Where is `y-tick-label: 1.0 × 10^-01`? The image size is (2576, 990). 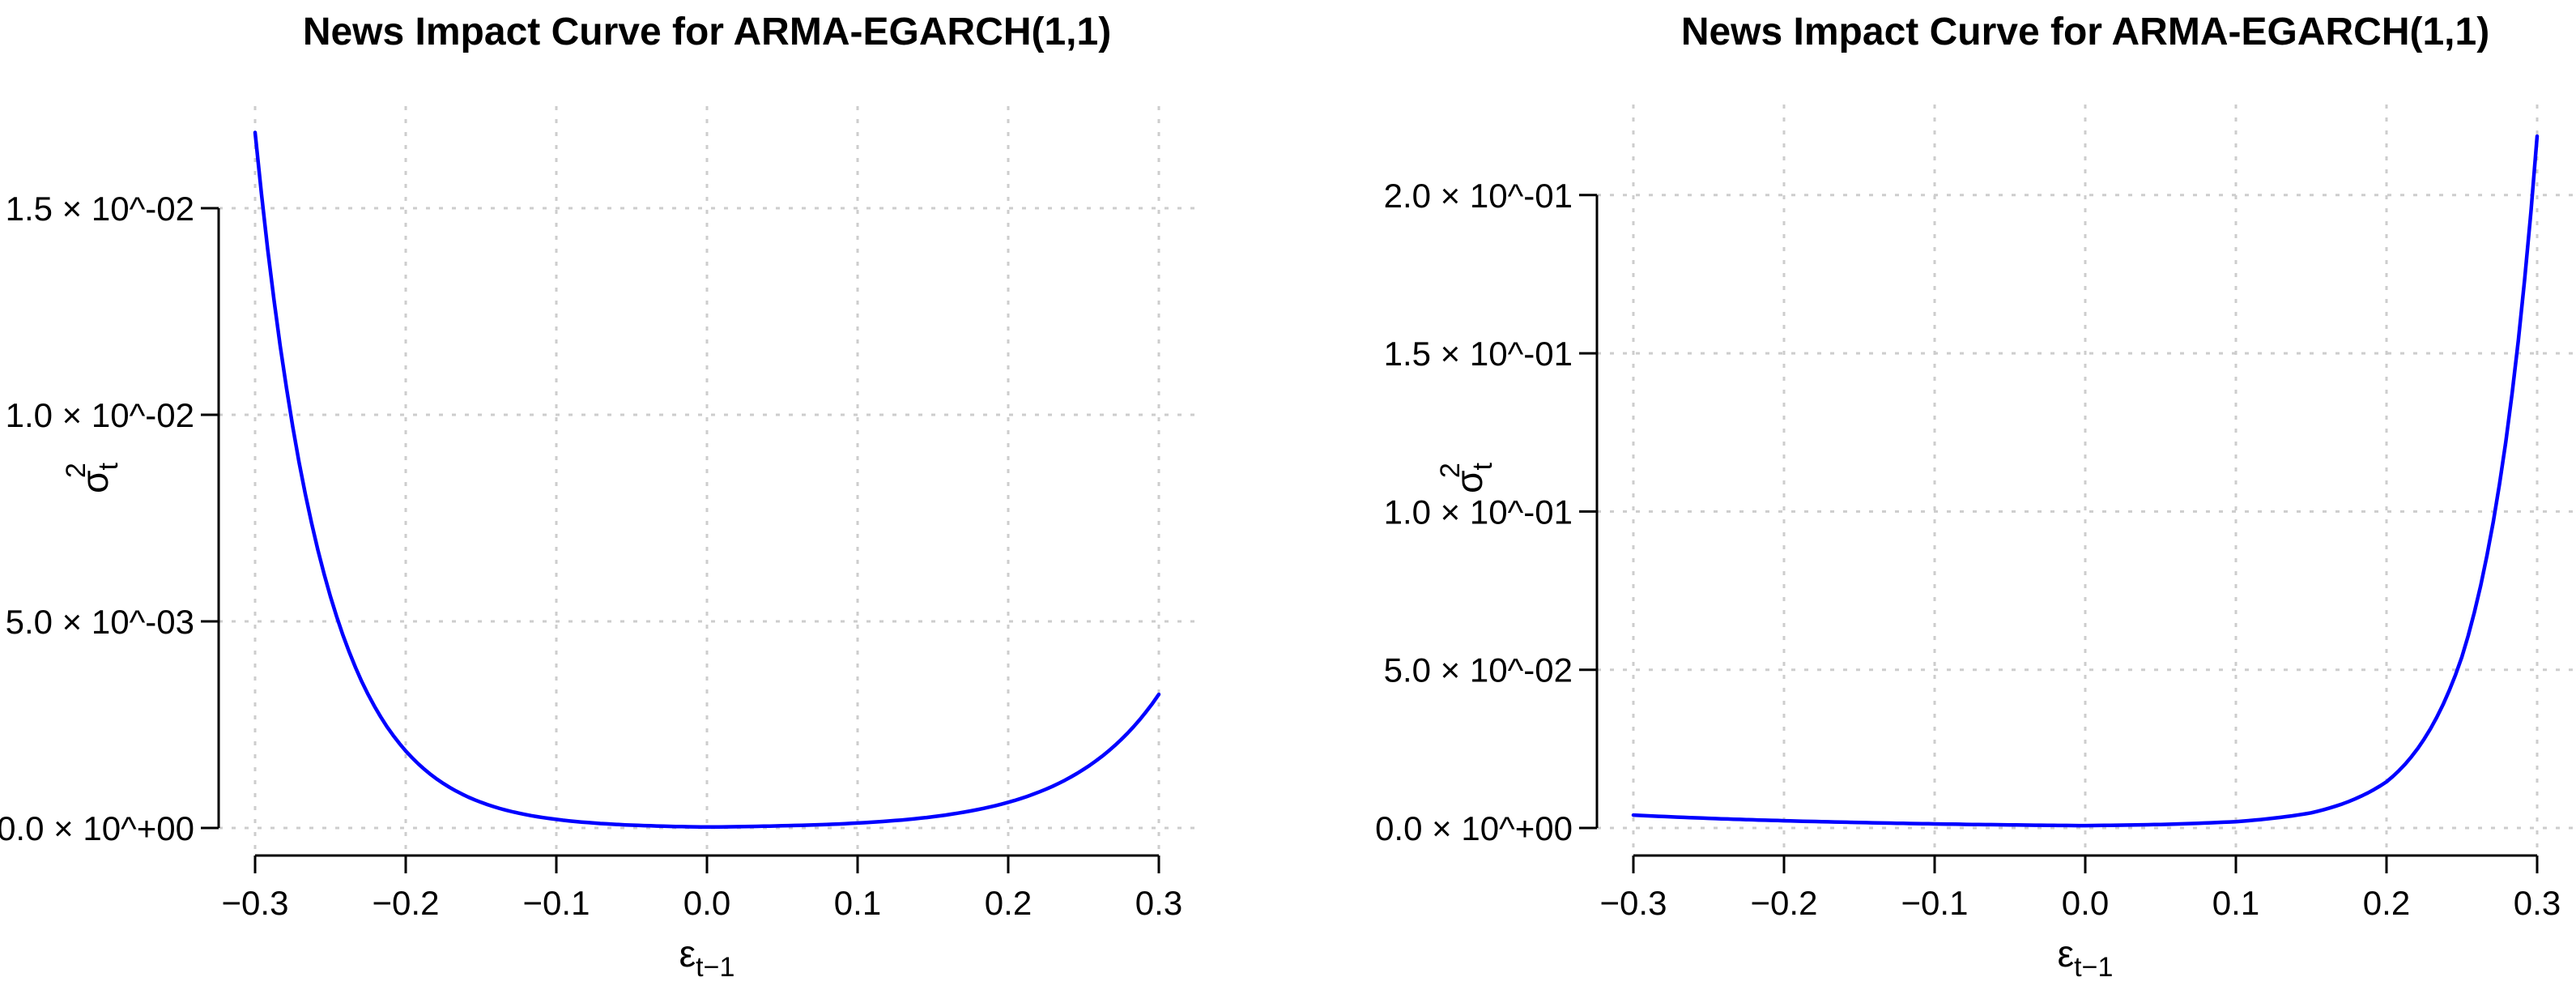
y-tick-label: 1.0 × 10^-01 is located at coordinates (1478, 512).